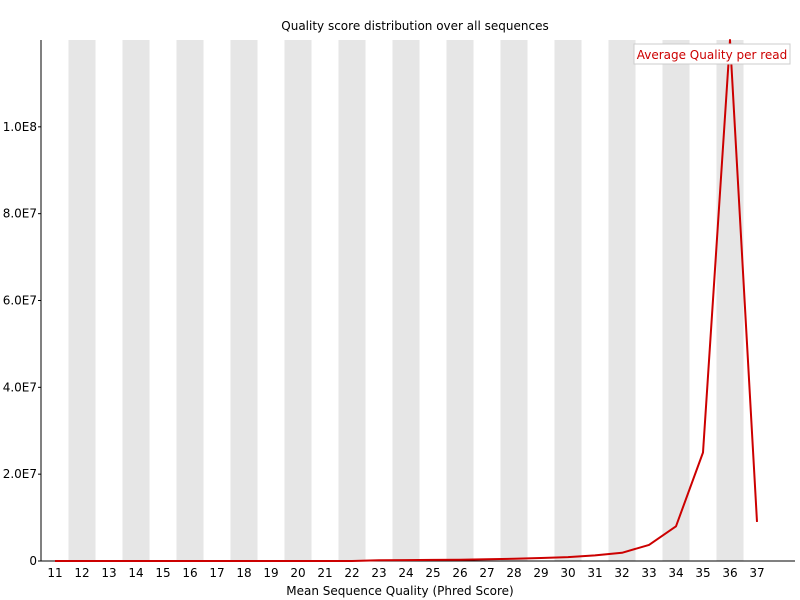 The width and height of the screenshot is (800, 600). Describe the element at coordinates (81, 573) in the screenshot. I see `x-tick-label: 12` at that location.